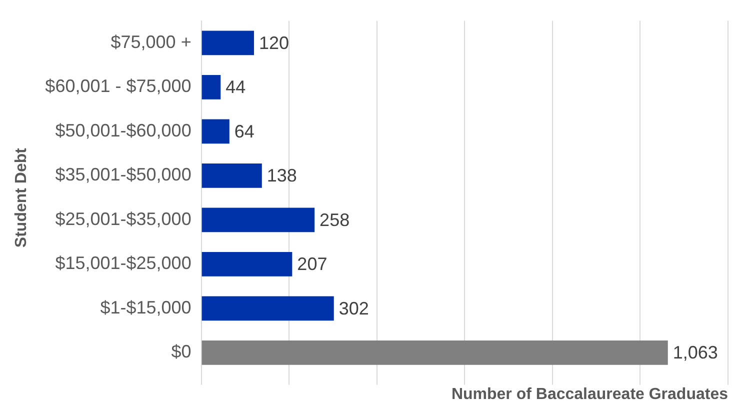 This screenshot has width=736, height=410. Describe the element at coordinates (123, 130) in the screenshot. I see `y-tick-label: $50,001-$60,000` at that location.